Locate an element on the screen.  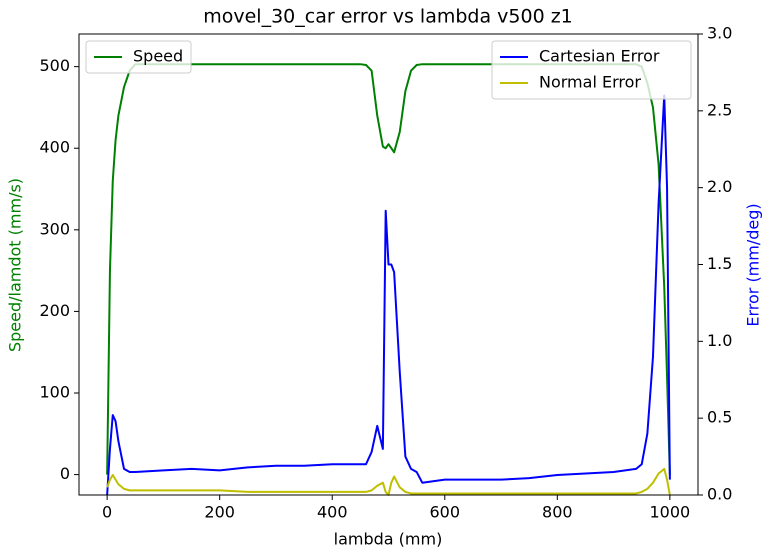
legend-label: Normal Error is located at coordinates (590, 82).